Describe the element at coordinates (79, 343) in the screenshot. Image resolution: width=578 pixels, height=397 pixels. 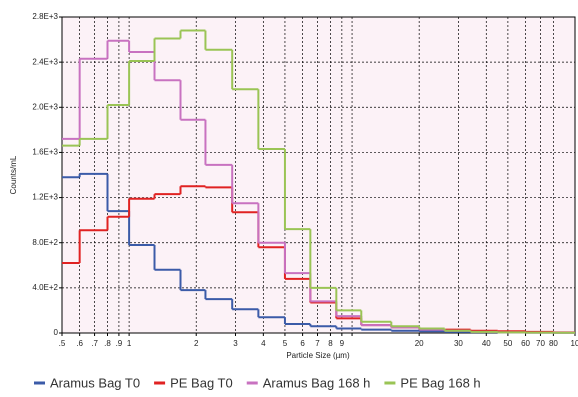
I see `x-tick-label: .6` at that location.